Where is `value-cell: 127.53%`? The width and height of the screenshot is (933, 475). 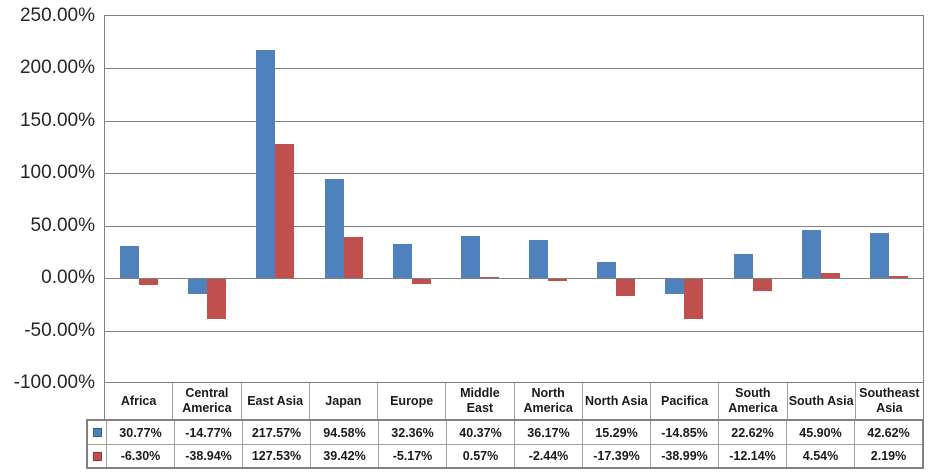
value-cell: 127.53% is located at coordinates (276, 456).